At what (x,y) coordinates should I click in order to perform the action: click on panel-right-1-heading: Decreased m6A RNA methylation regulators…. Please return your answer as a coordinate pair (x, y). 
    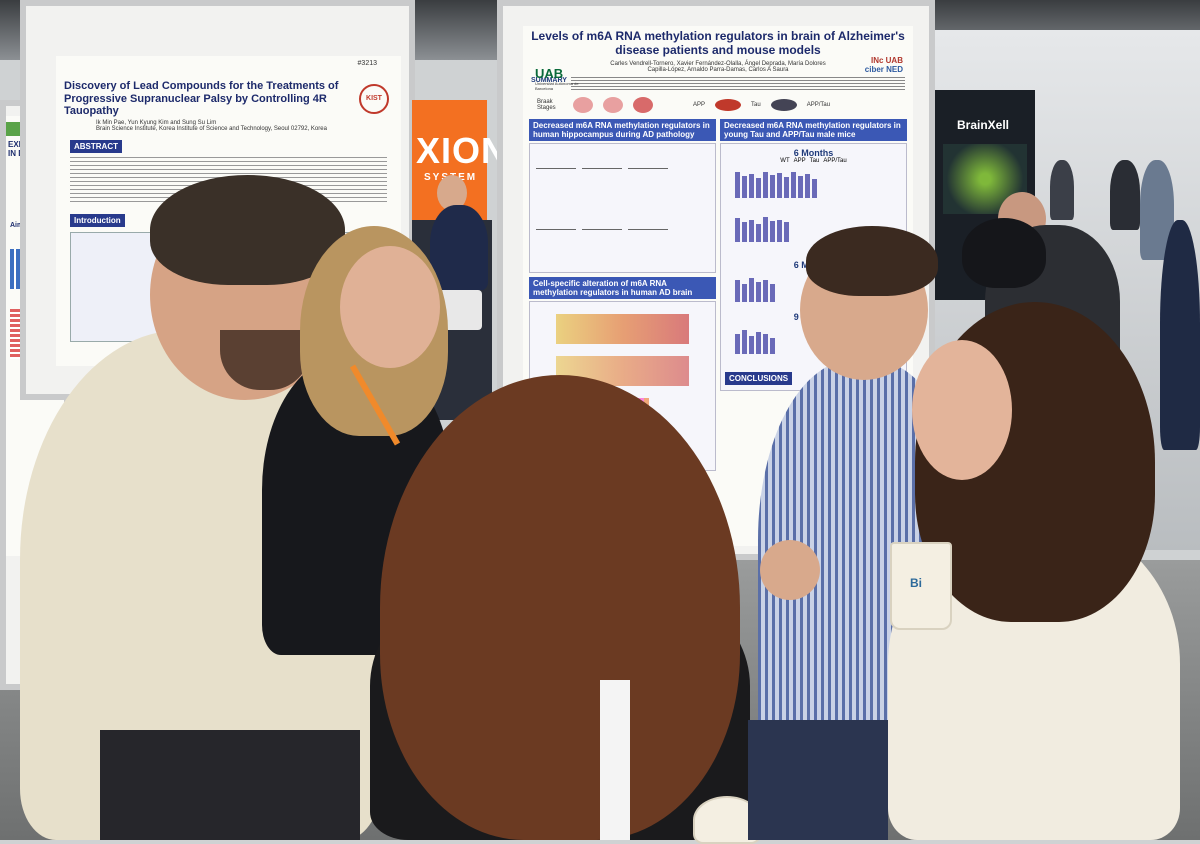
    Looking at the image, I should click on (813, 129).